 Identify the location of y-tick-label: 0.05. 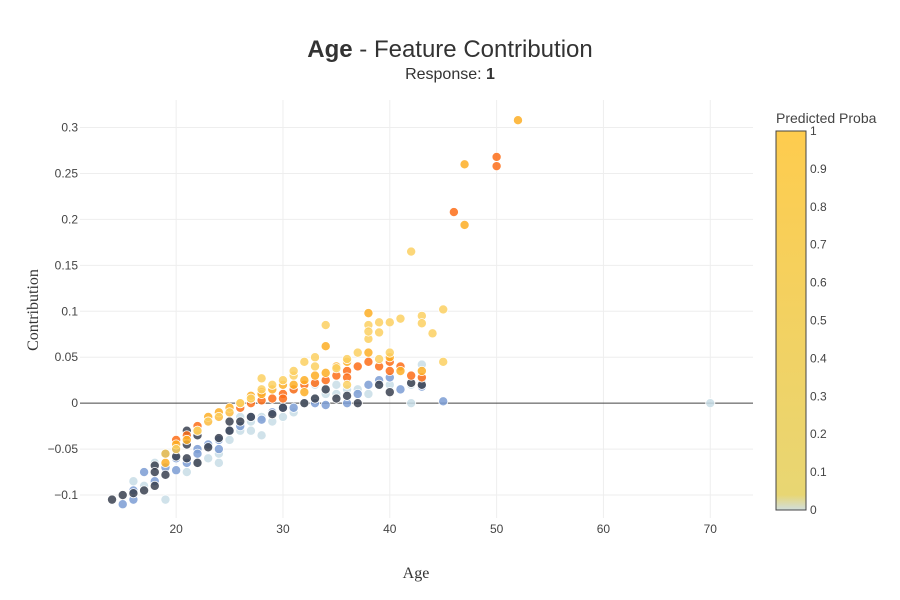
(67, 357).